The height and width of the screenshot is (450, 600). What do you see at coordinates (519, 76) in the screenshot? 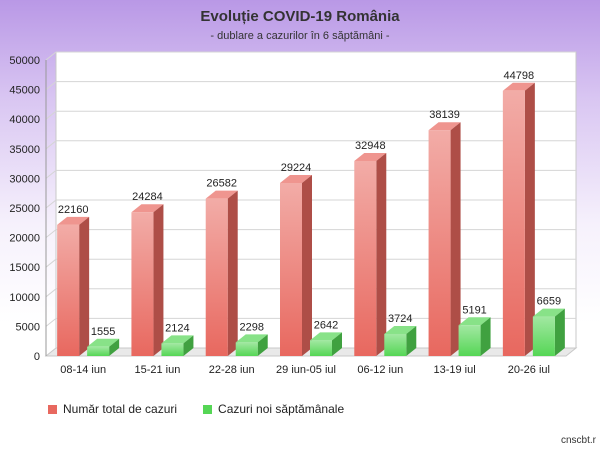
I see `data-label: 44798` at bounding box center [519, 76].